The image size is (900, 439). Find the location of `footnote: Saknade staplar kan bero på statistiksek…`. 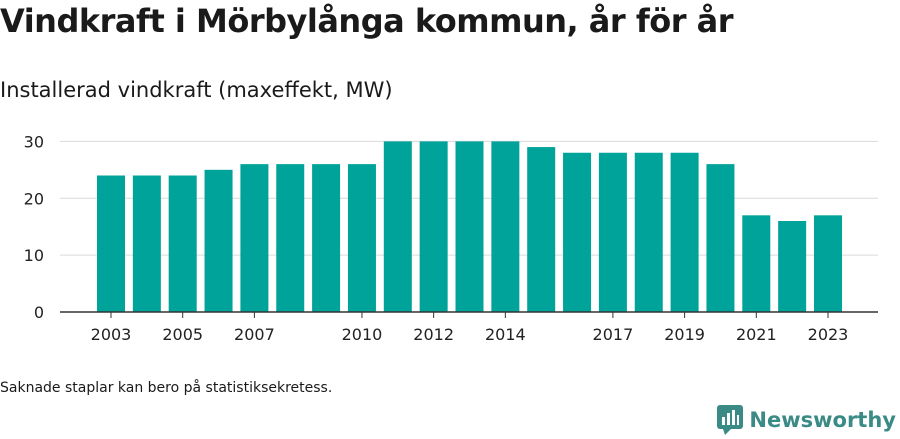

footnote: Saknade staplar kan bero på statistiksek… is located at coordinates (166, 388).